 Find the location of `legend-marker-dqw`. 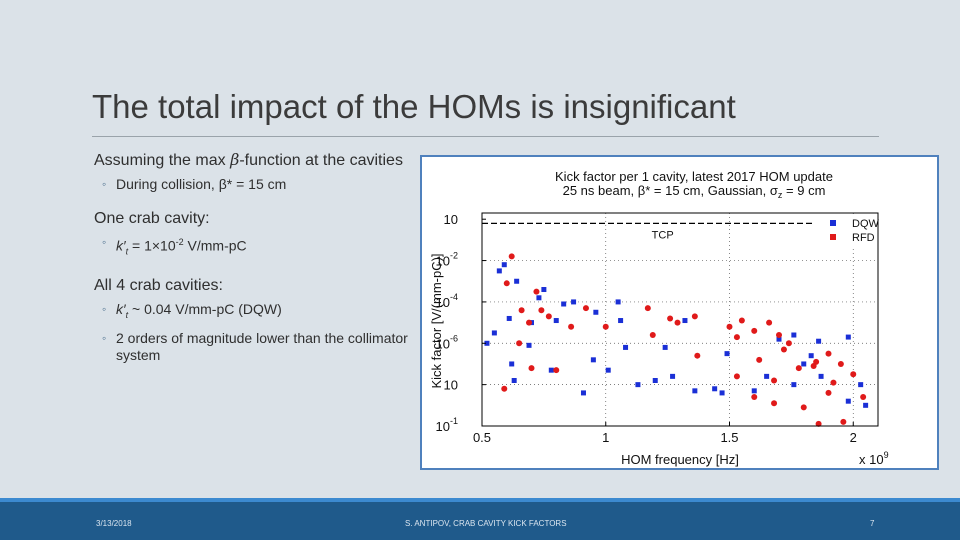

legend-marker-dqw is located at coordinates (833, 223).